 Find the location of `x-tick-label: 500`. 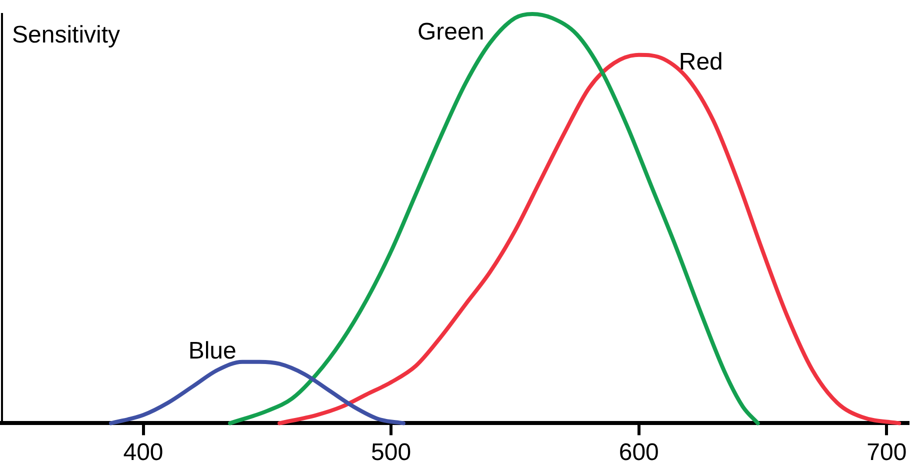

x-tick-label: 500 is located at coordinates (391, 452).